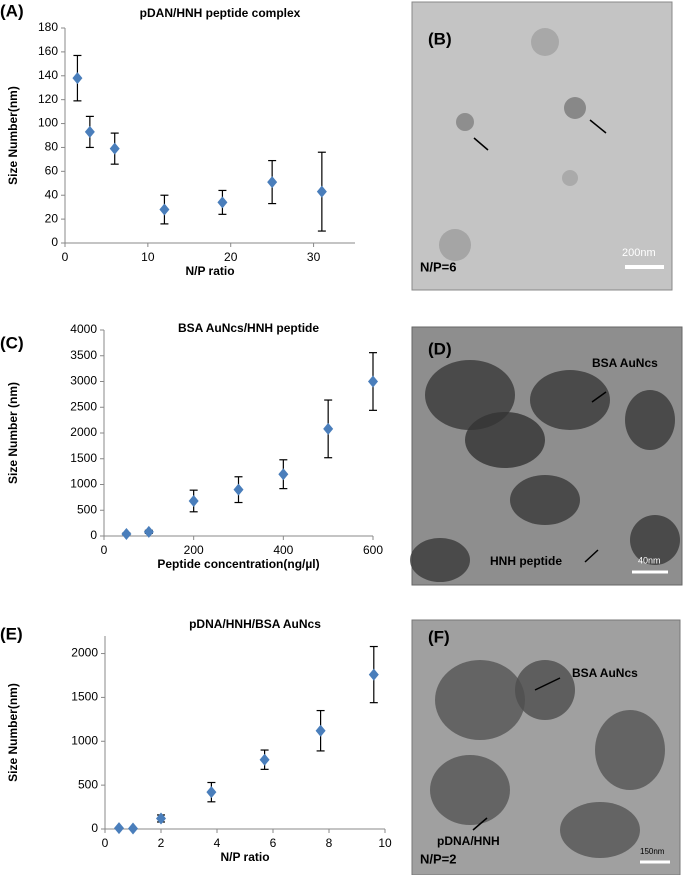 The width and height of the screenshot is (685, 880). What do you see at coordinates (12, 10) in the screenshot?
I see `panel-label: (A)` at bounding box center [12, 10].